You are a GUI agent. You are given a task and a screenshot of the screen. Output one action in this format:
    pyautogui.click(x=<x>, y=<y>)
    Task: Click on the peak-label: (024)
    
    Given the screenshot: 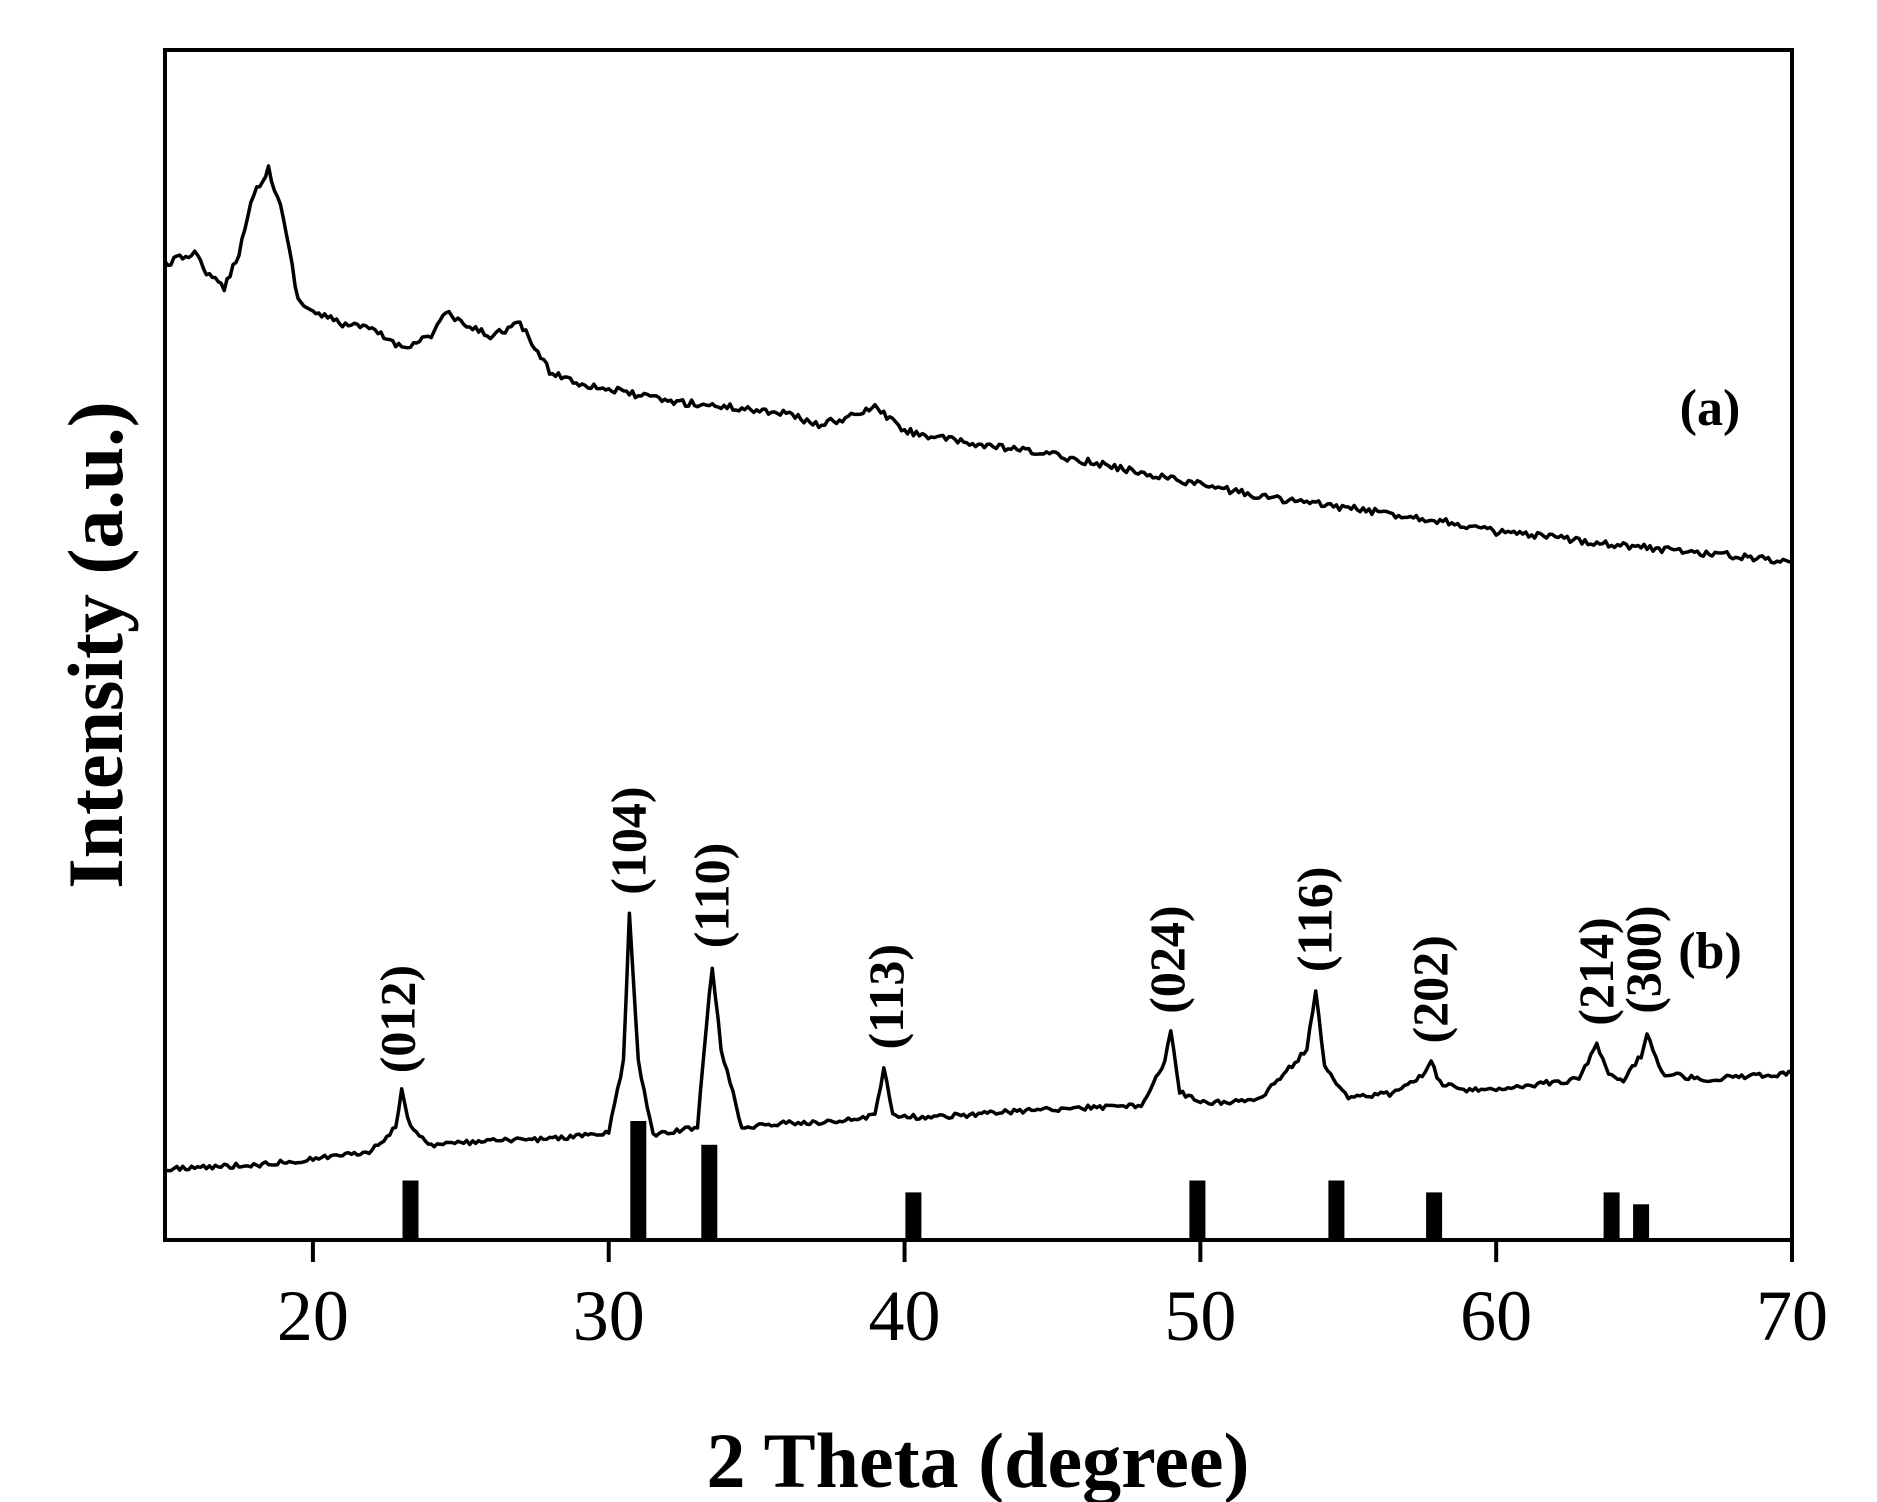 What is the action you would take?
    pyautogui.click(x=1167, y=959)
    